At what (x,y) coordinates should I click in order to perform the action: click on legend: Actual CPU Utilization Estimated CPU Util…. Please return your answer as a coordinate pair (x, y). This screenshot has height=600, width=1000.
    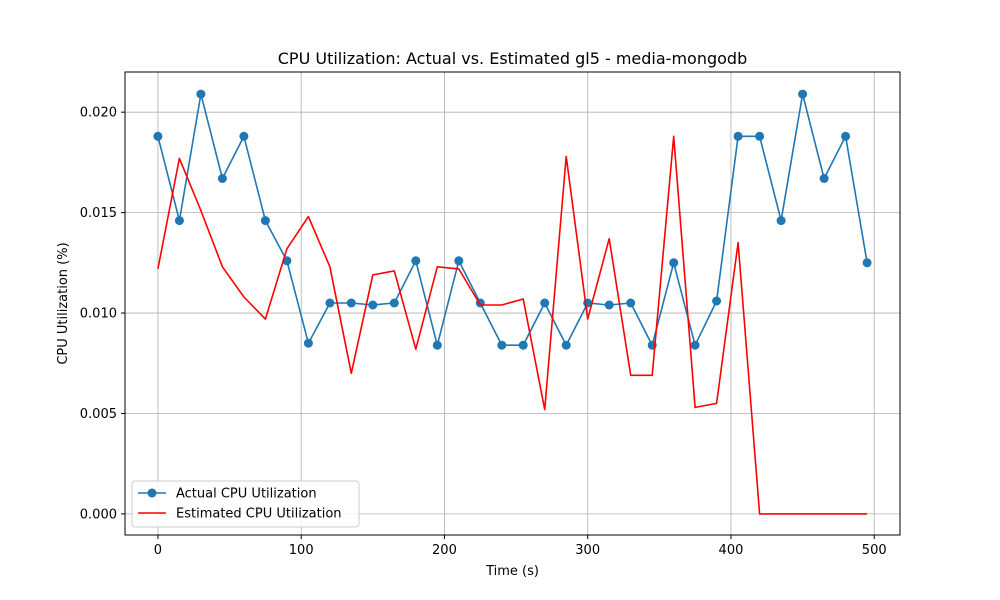
    Looking at the image, I should click on (245, 504).